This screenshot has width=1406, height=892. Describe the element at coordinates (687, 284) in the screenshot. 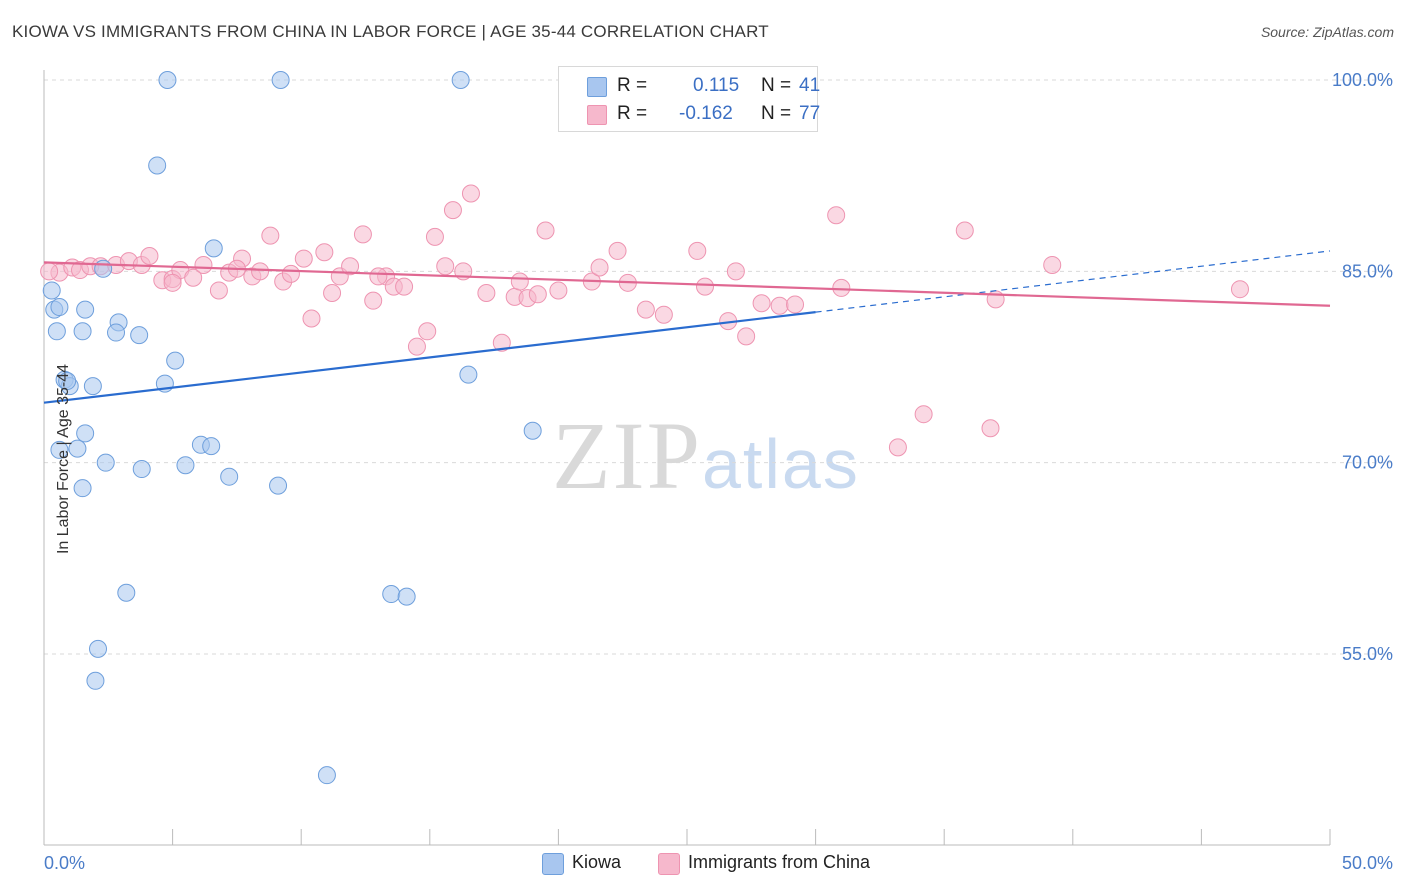

I see `china-trend-line` at that location.